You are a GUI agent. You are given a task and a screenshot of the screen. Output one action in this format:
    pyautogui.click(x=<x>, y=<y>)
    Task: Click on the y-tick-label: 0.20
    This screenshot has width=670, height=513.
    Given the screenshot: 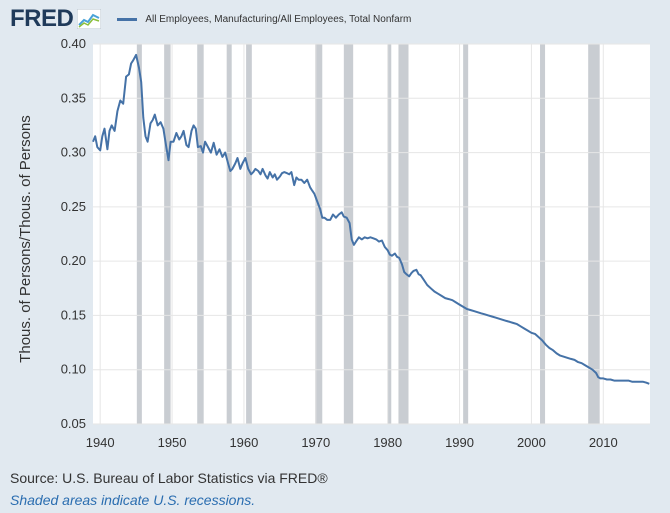 What is the action you would take?
    pyautogui.click(x=73, y=260)
    